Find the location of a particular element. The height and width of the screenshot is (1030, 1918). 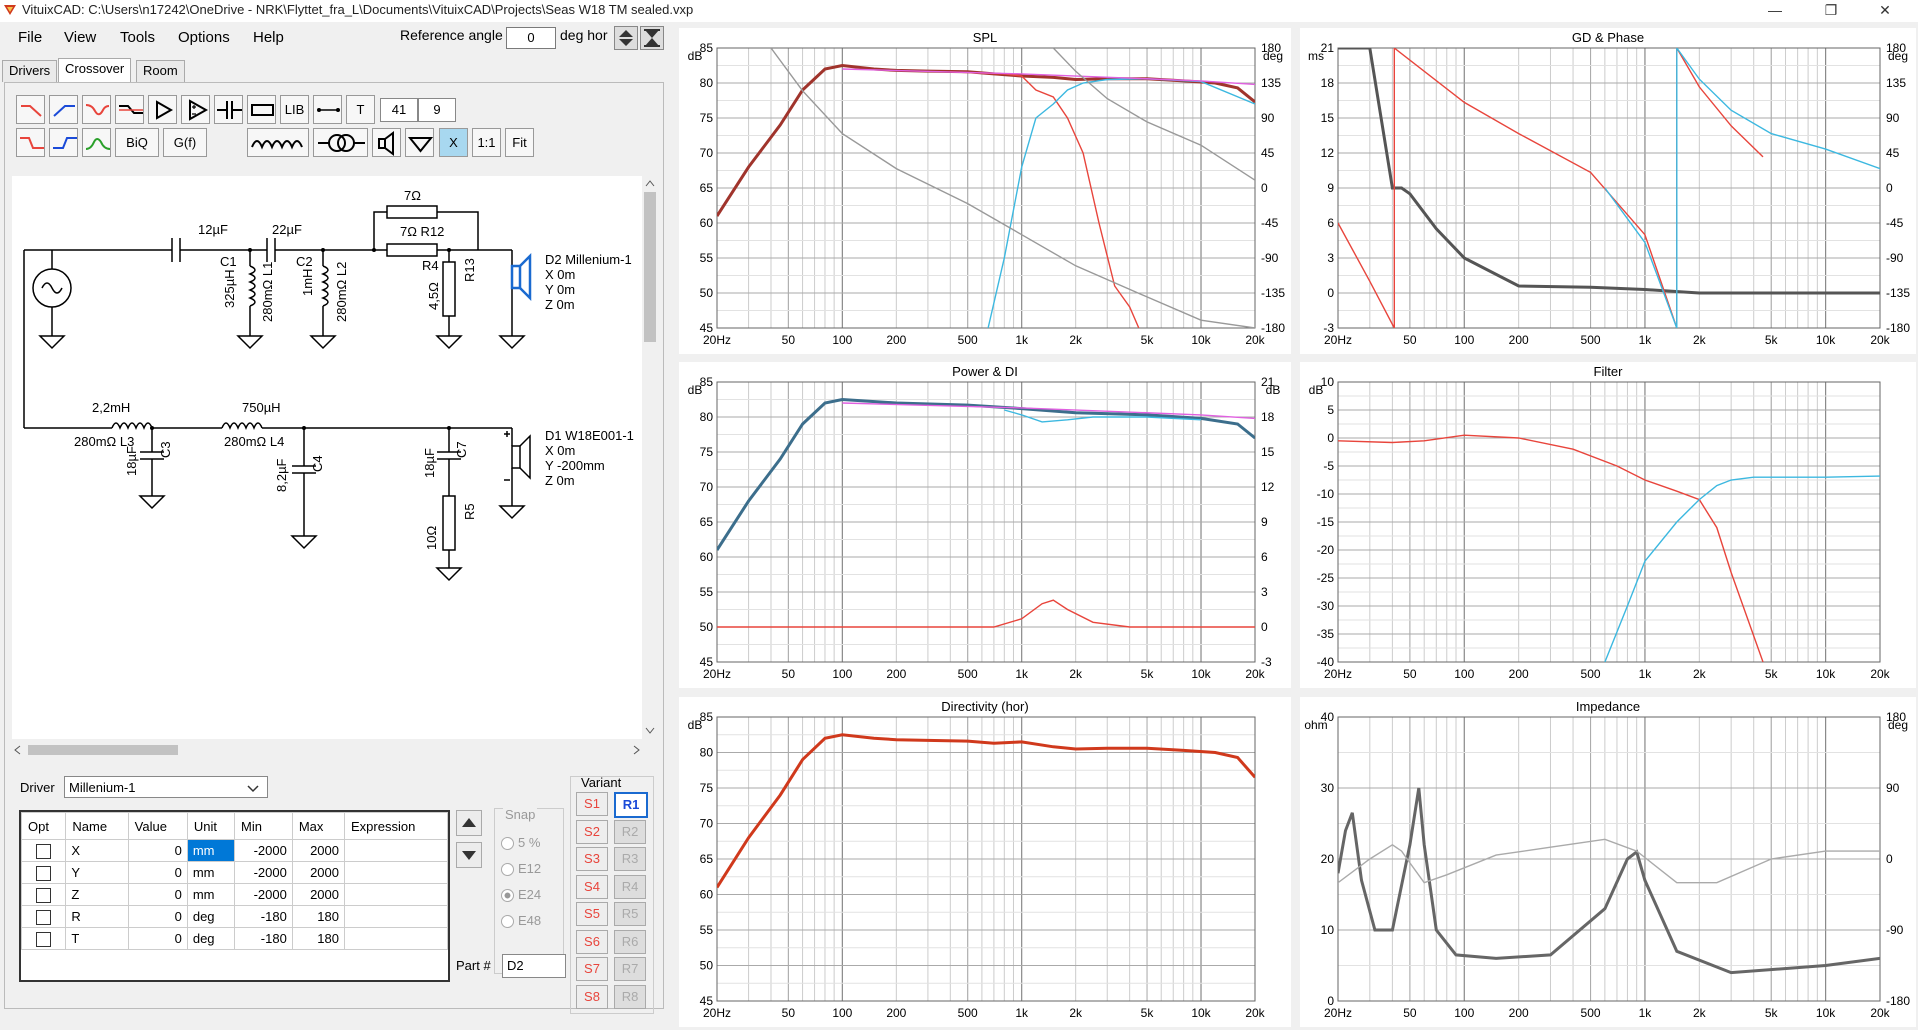

variant-recall-7: R7 is located at coordinates (630, 969).